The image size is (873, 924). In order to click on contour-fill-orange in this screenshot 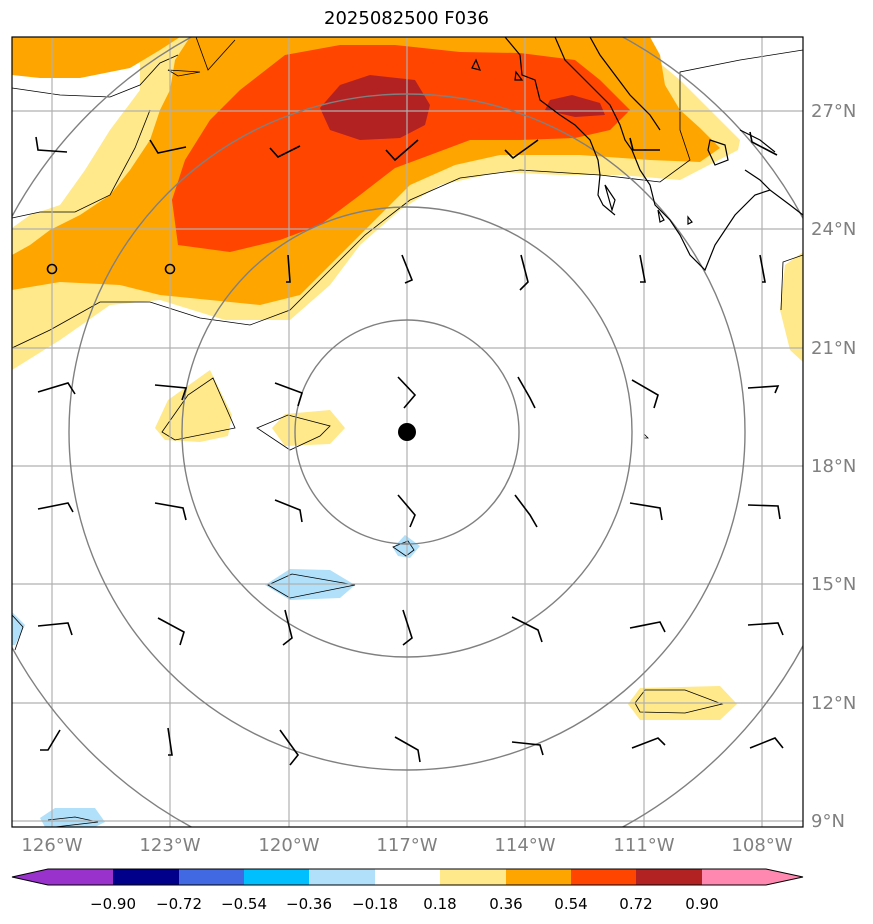, I will do `click(96, 57)`.